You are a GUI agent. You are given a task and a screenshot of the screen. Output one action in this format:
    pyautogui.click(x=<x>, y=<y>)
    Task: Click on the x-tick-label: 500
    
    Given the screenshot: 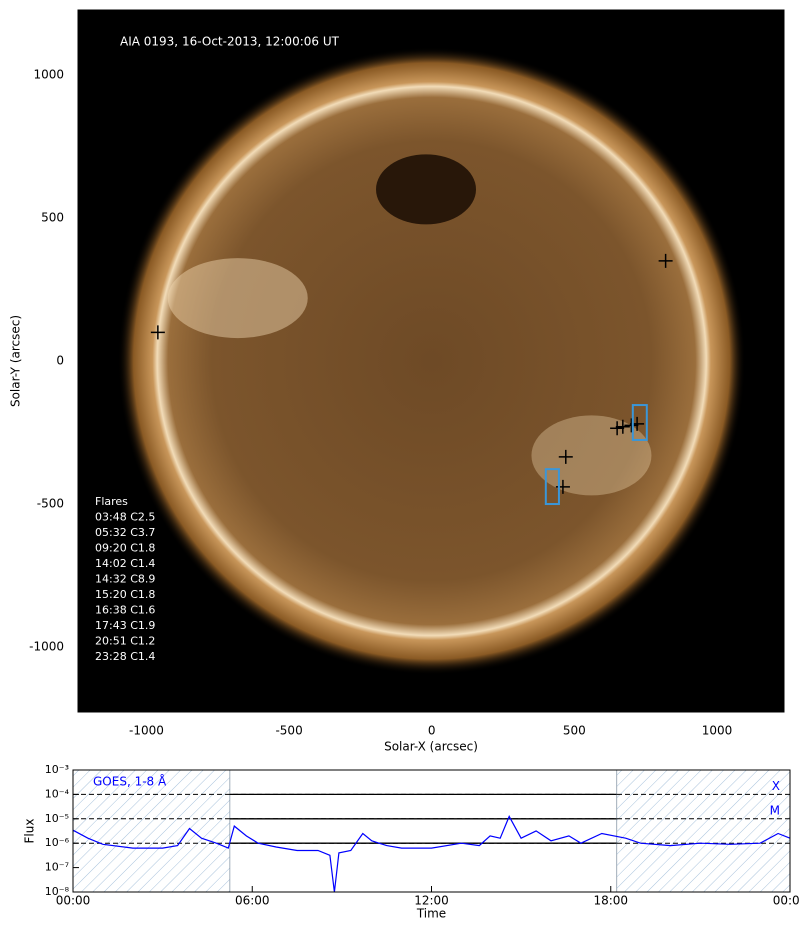 What is the action you would take?
    pyautogui.click(x=574, y=731)
    